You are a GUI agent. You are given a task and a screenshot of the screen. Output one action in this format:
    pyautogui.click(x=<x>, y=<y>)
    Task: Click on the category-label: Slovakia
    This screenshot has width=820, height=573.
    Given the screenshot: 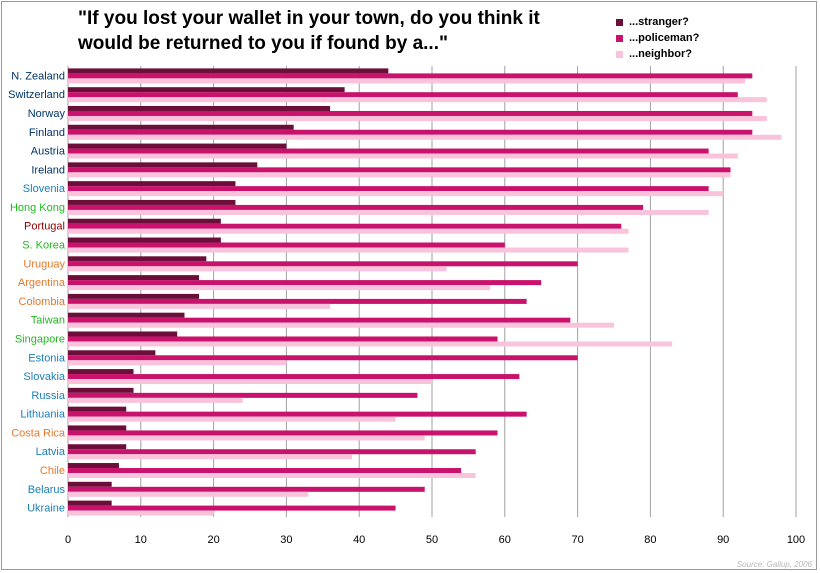 What is the action you would take?
    pyautogui.click(x=44, y=377)
    